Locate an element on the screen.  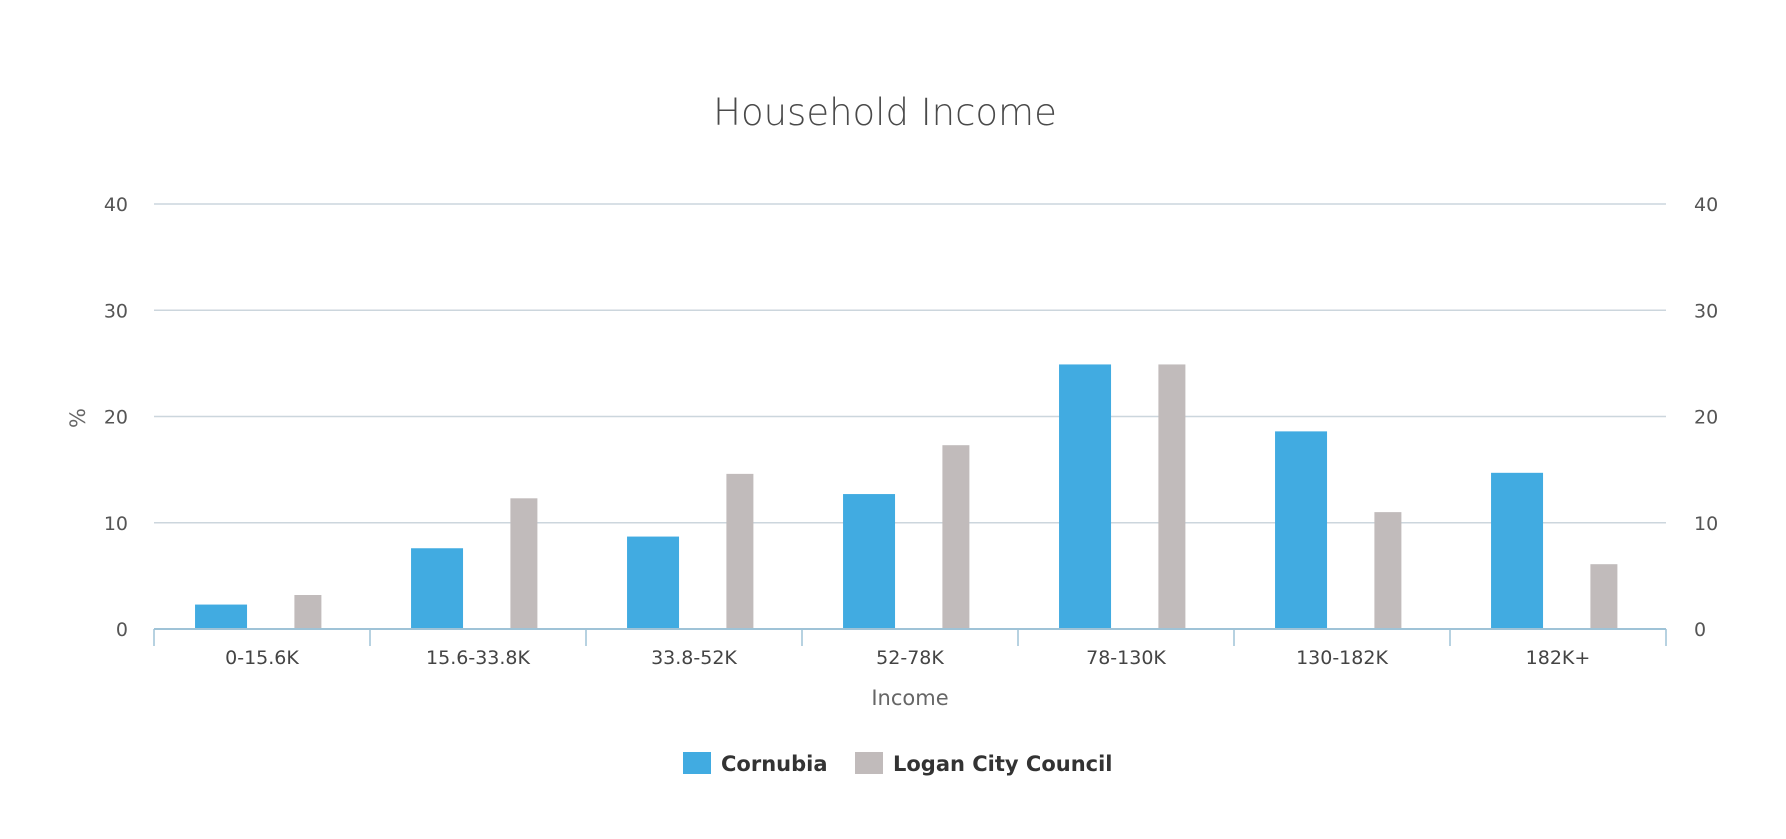
y-tick-label-left: 20 is located at coordinates (116, 418).